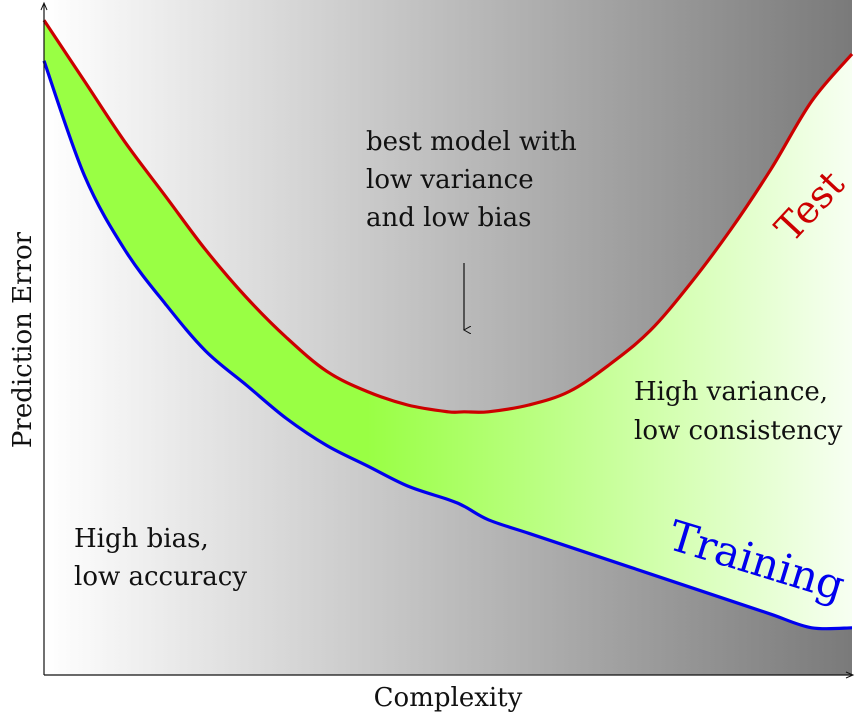 The width and height of the screenshot is (868, 724). Describe the element at coordinates (44, 6) in the screenshot. I see `y-axis-arrow-icon` at that location.